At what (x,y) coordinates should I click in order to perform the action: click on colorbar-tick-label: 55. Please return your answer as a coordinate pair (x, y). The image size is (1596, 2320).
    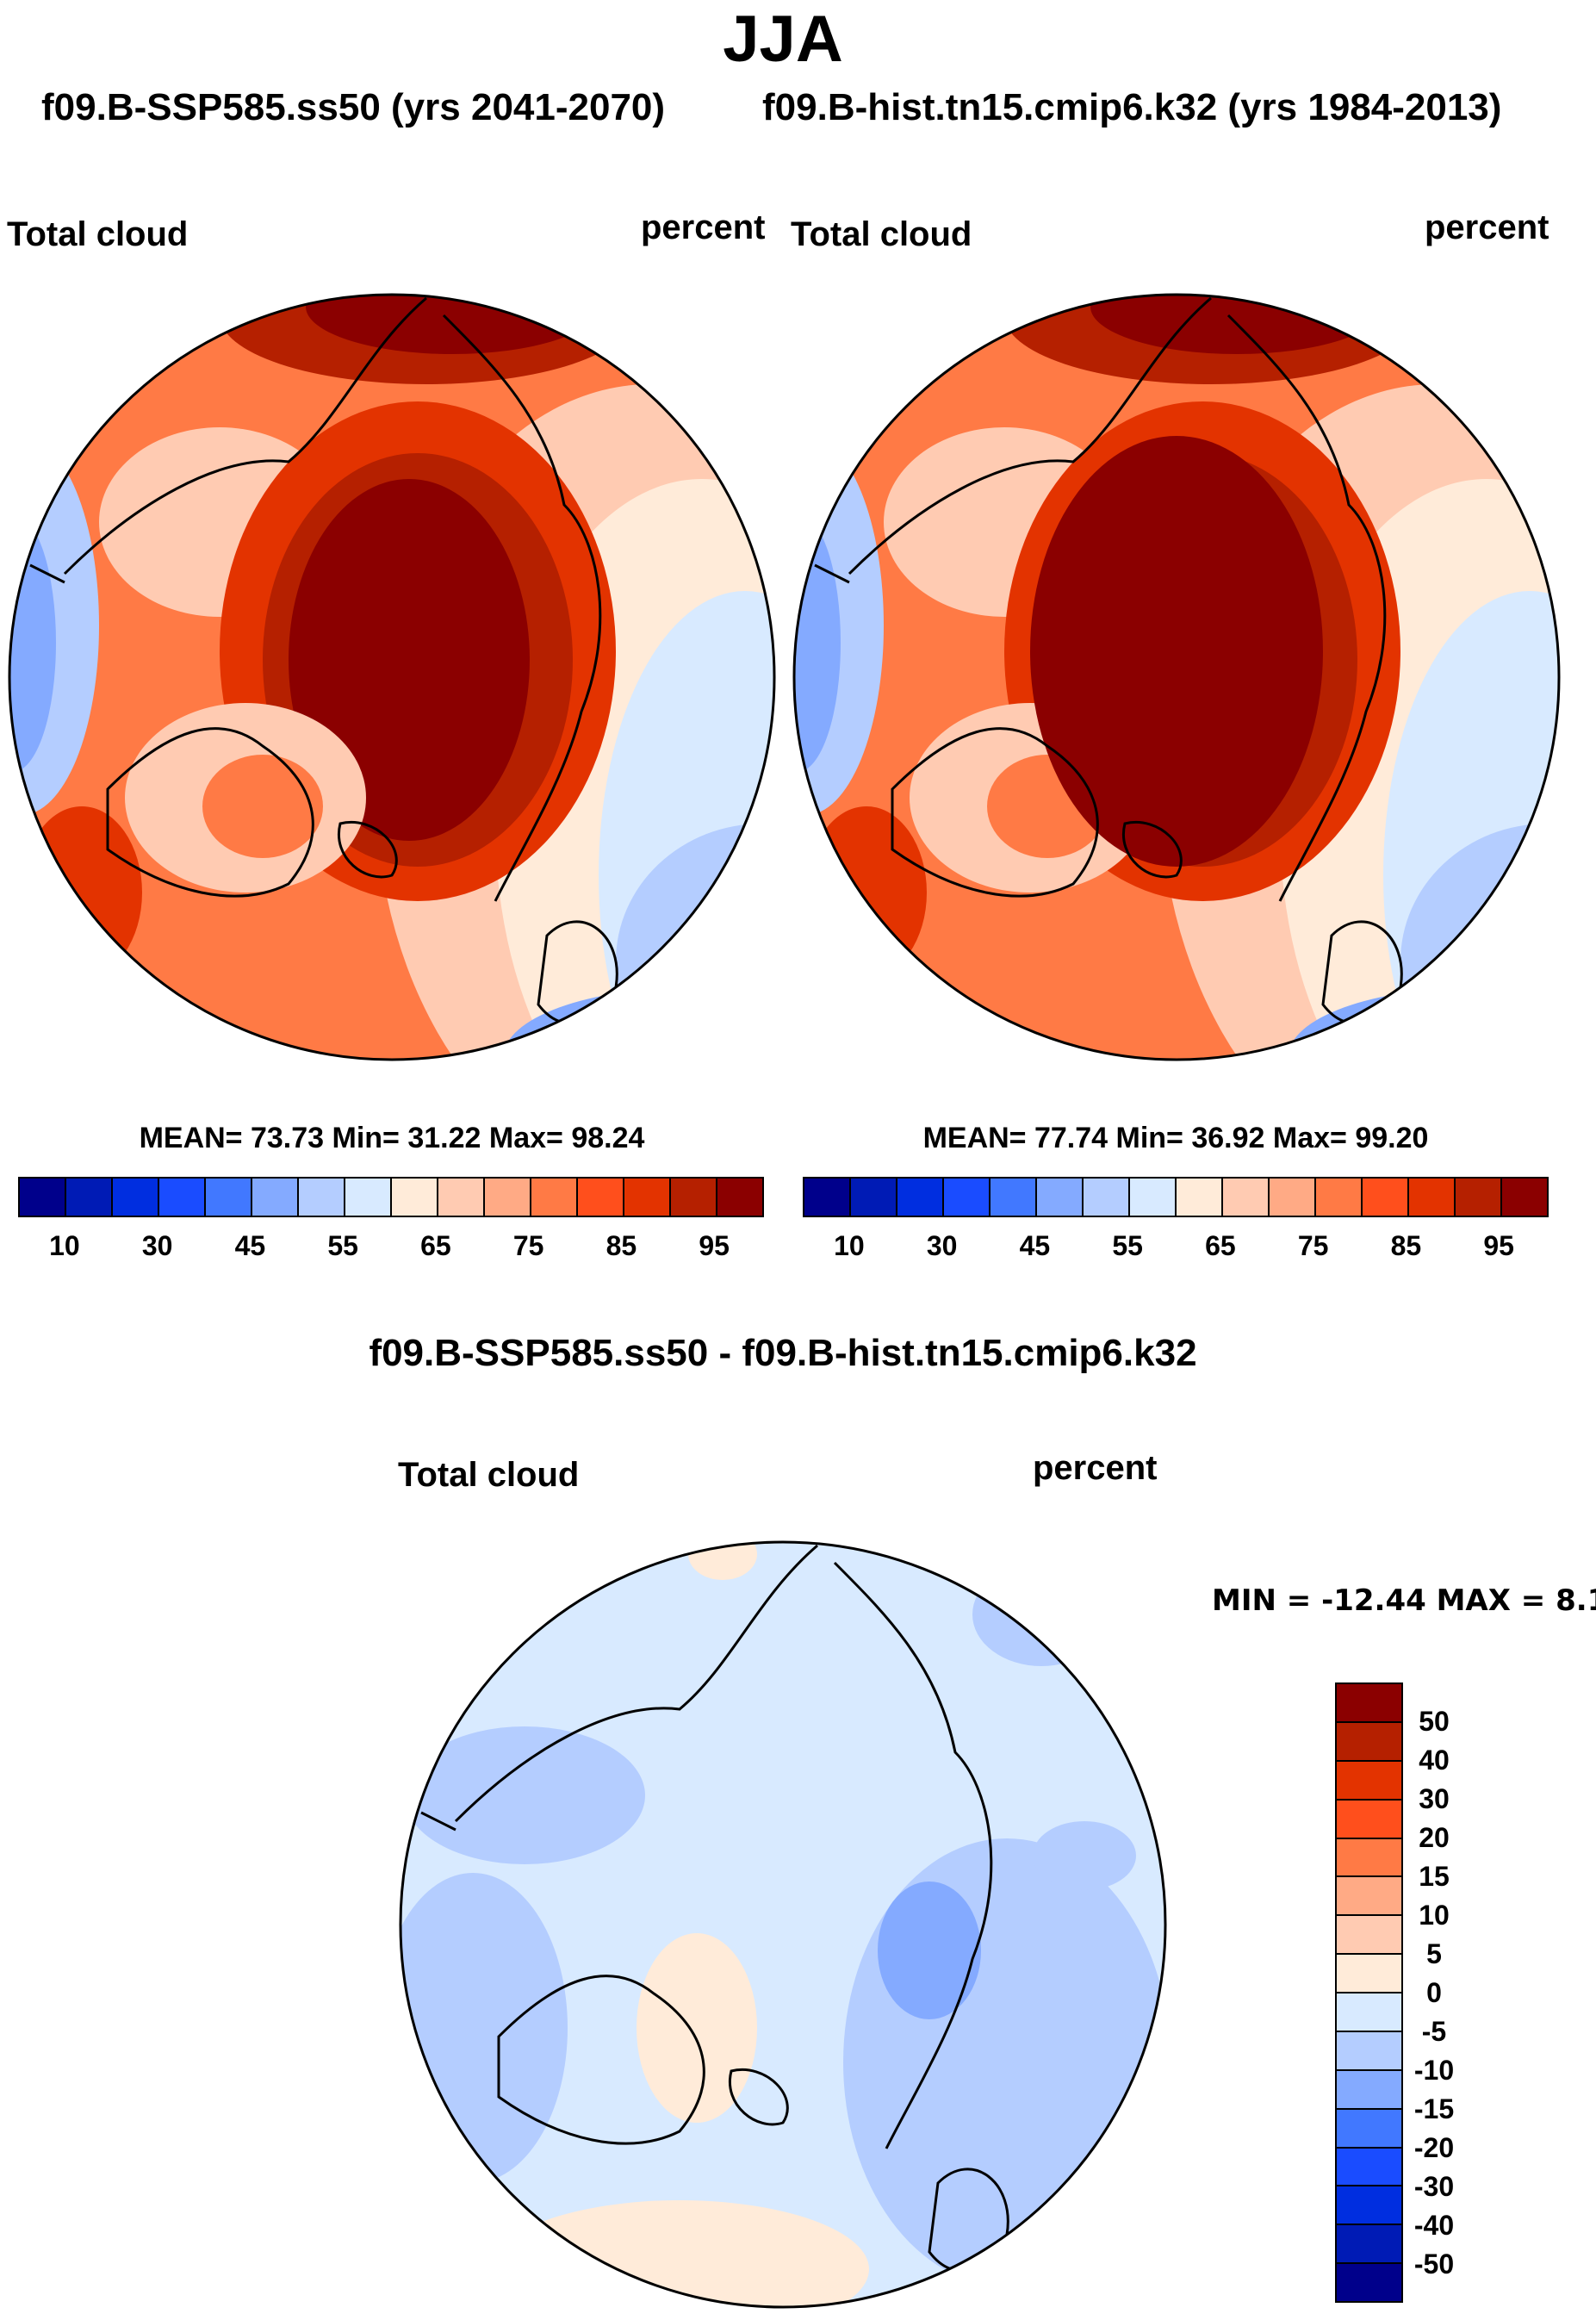
    Looking at the image, I should click on (1127, 1245).